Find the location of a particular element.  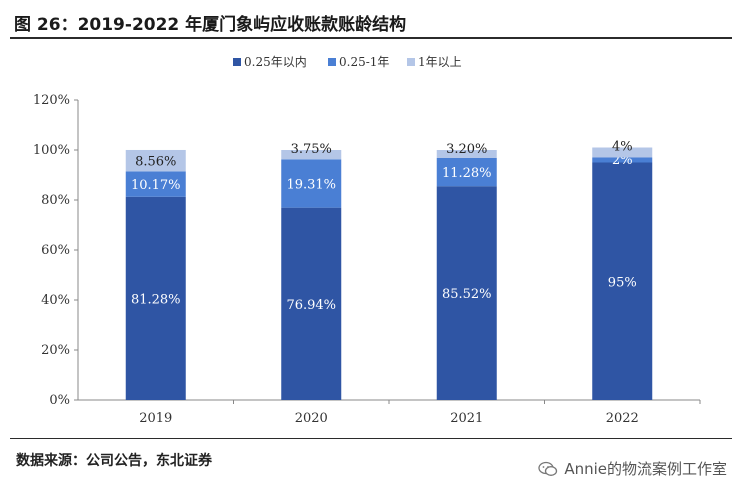

legend-label: 0.25年以内 is located at coordinates (275, 62).